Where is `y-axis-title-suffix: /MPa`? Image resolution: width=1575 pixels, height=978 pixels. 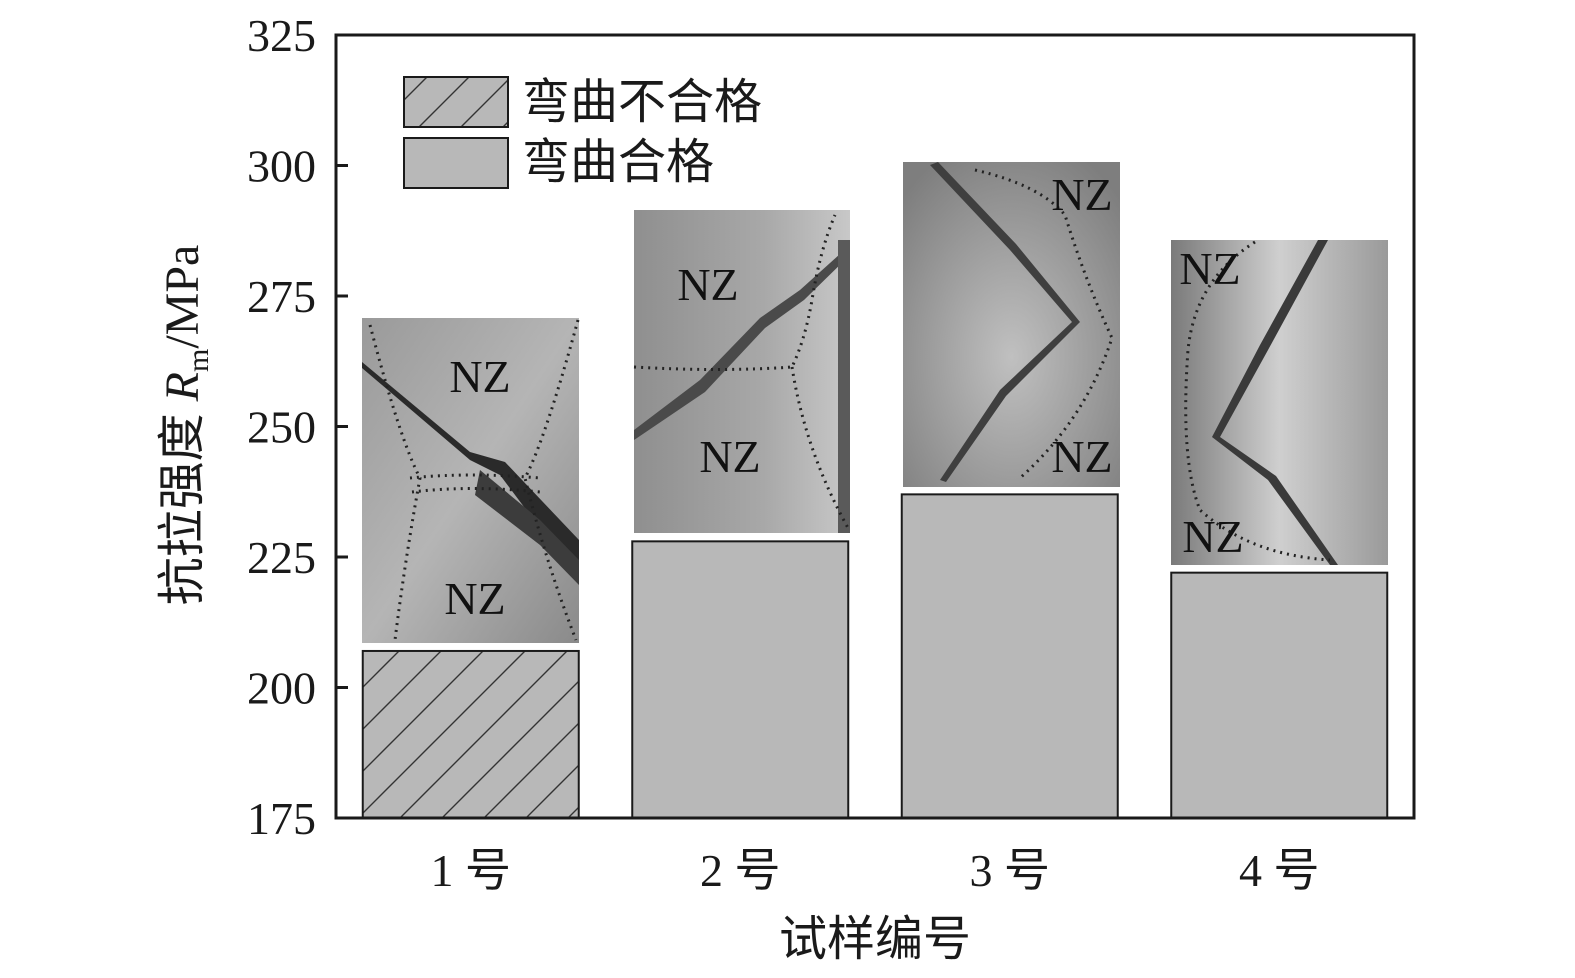 y-axis-title-suffix: /MPa is located at coordinates (182, 297).